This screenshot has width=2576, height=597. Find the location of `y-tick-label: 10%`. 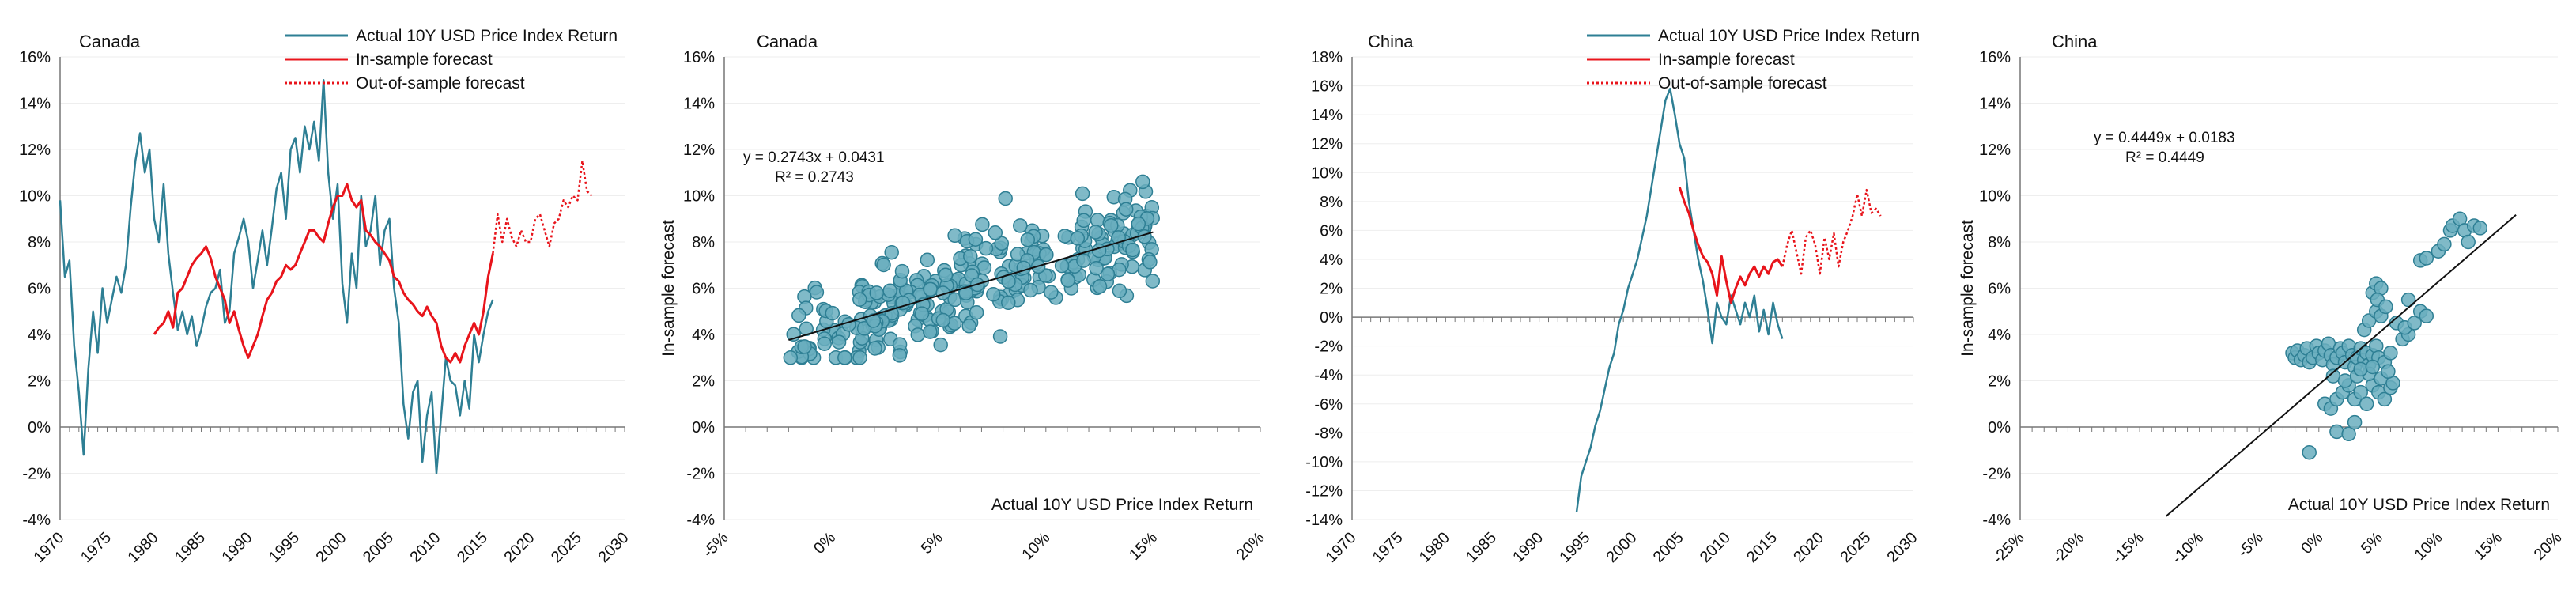

y-tick-label: 10% is located at coordinates (699, 197).